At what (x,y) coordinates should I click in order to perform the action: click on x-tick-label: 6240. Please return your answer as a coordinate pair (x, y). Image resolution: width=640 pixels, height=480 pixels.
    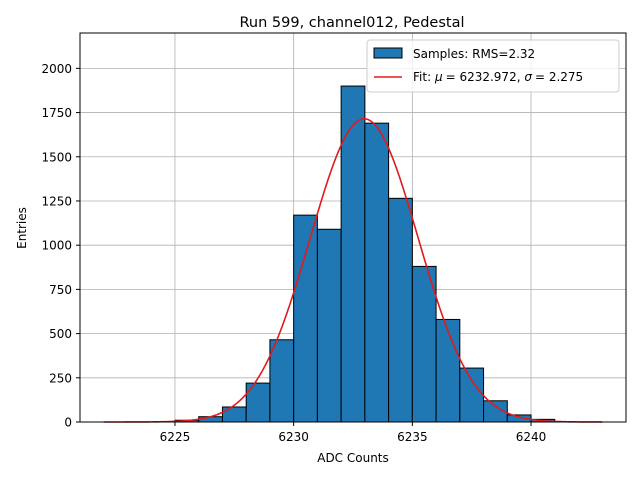
    Looking at the image, I should click on (531, 437).